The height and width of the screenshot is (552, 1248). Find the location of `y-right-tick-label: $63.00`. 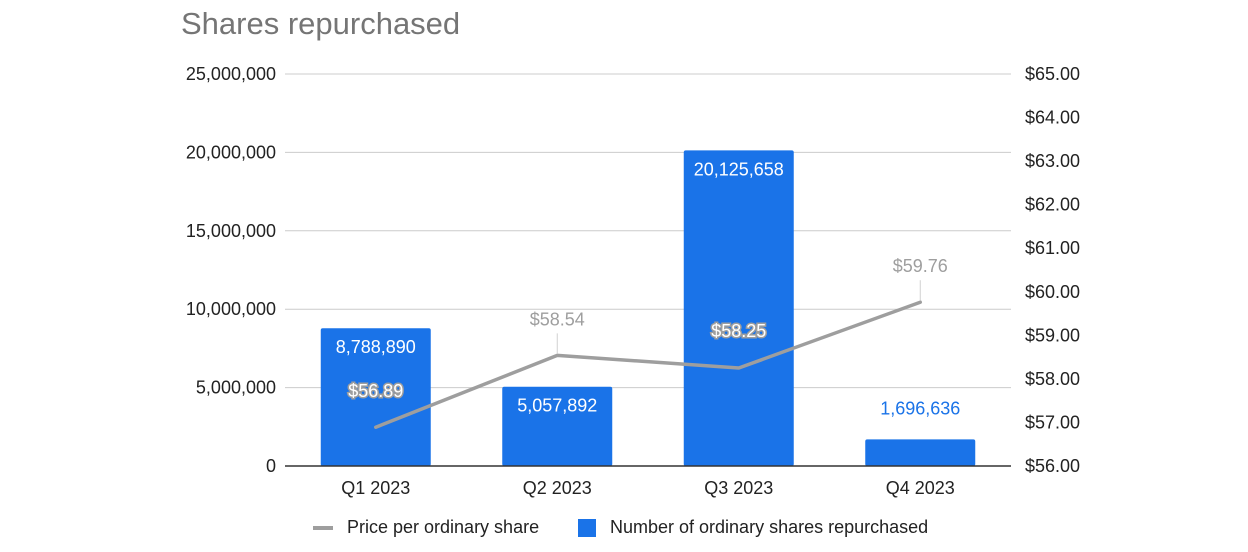

y-right-tick-label: $63.00 is located at coordinates (1052, 161).